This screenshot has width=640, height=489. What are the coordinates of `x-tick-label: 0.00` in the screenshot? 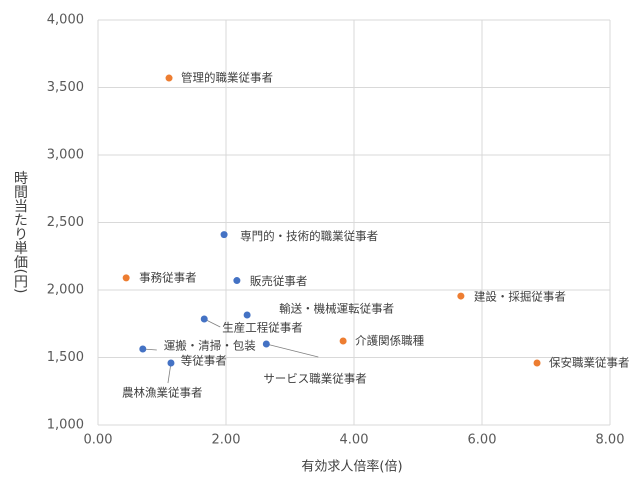 It's located at (98, 440).